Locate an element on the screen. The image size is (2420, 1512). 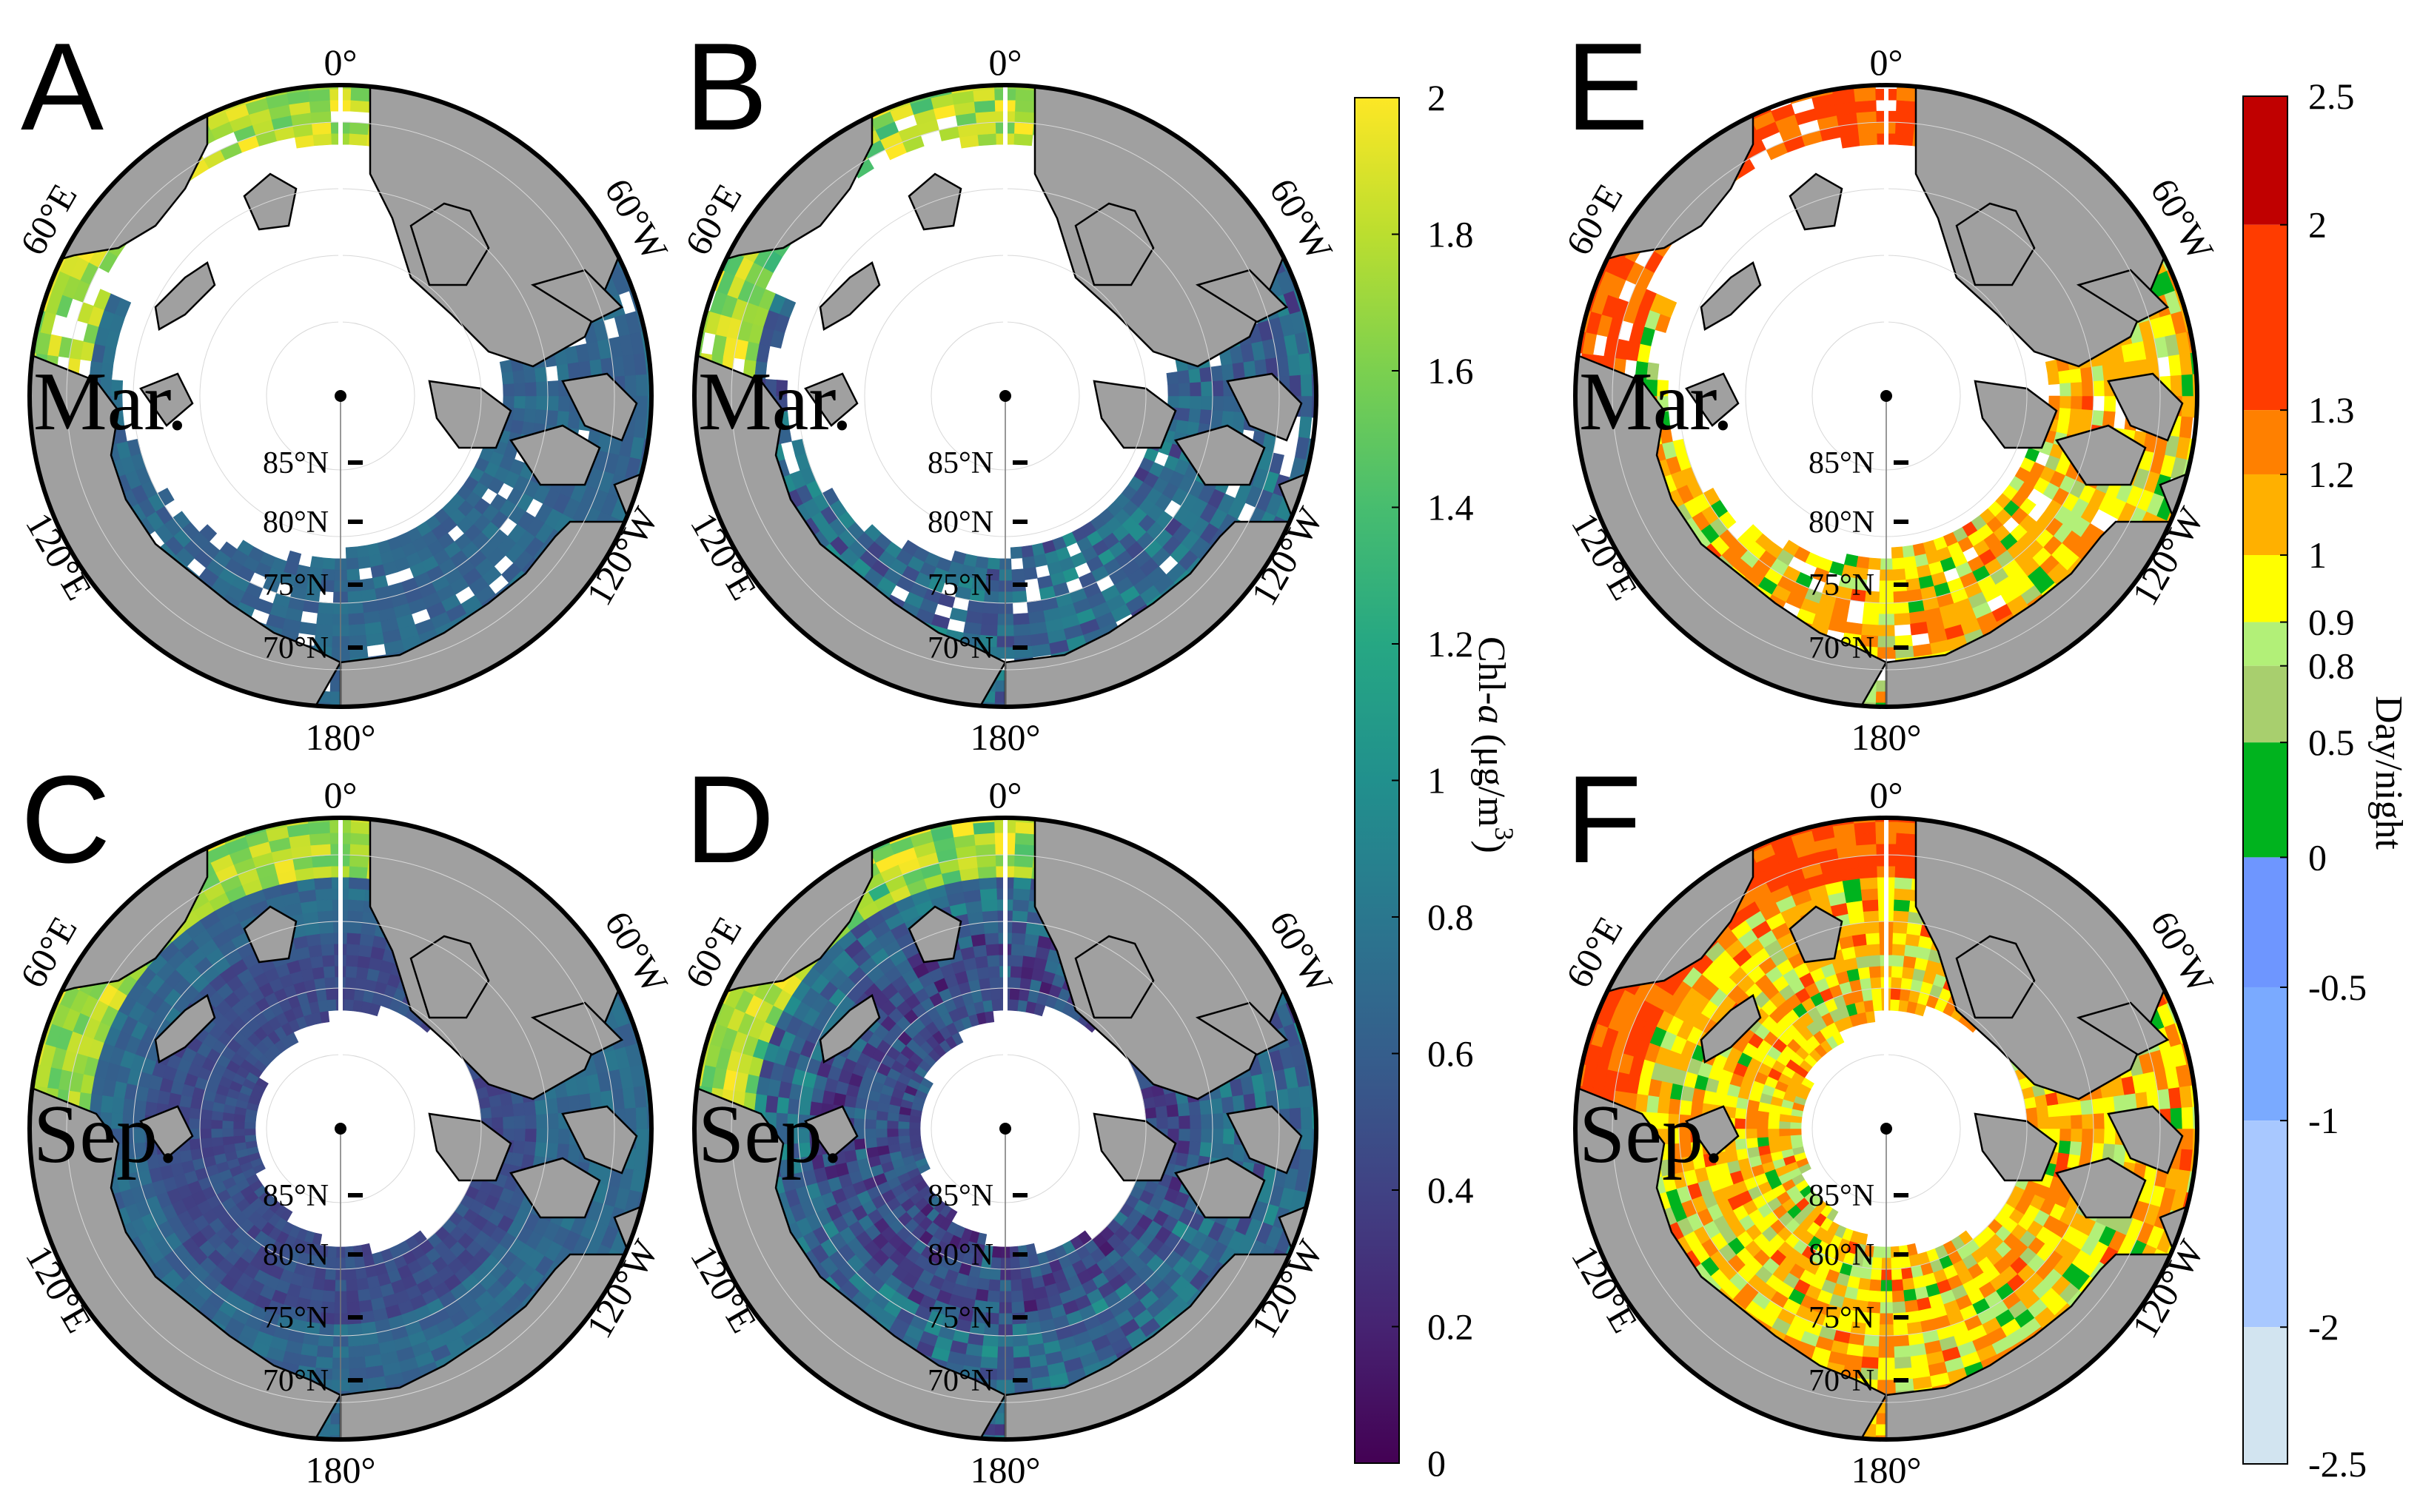
north-pole-marker is located at coordinates (1005, 396).